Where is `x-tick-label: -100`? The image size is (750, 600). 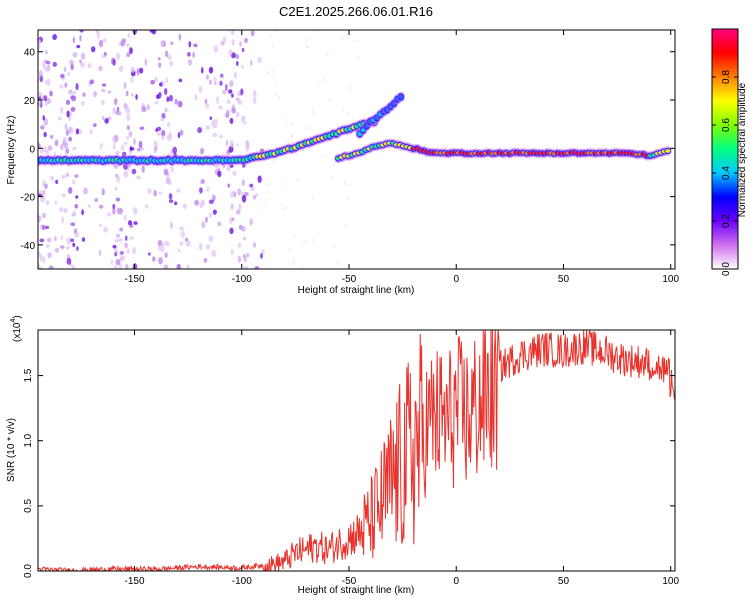
x-tick-label: -100 is located at coordinates (242, 581).